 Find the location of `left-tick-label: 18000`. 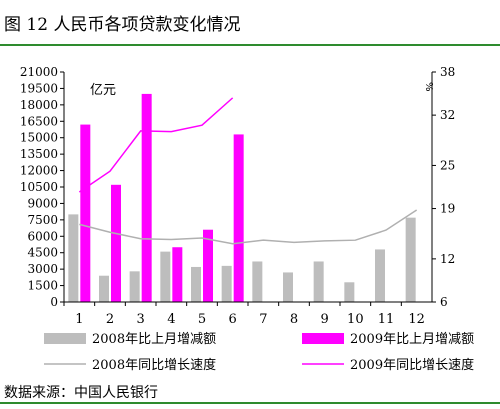

left-tick-label: 18000 is located at coordinates (39, 105).